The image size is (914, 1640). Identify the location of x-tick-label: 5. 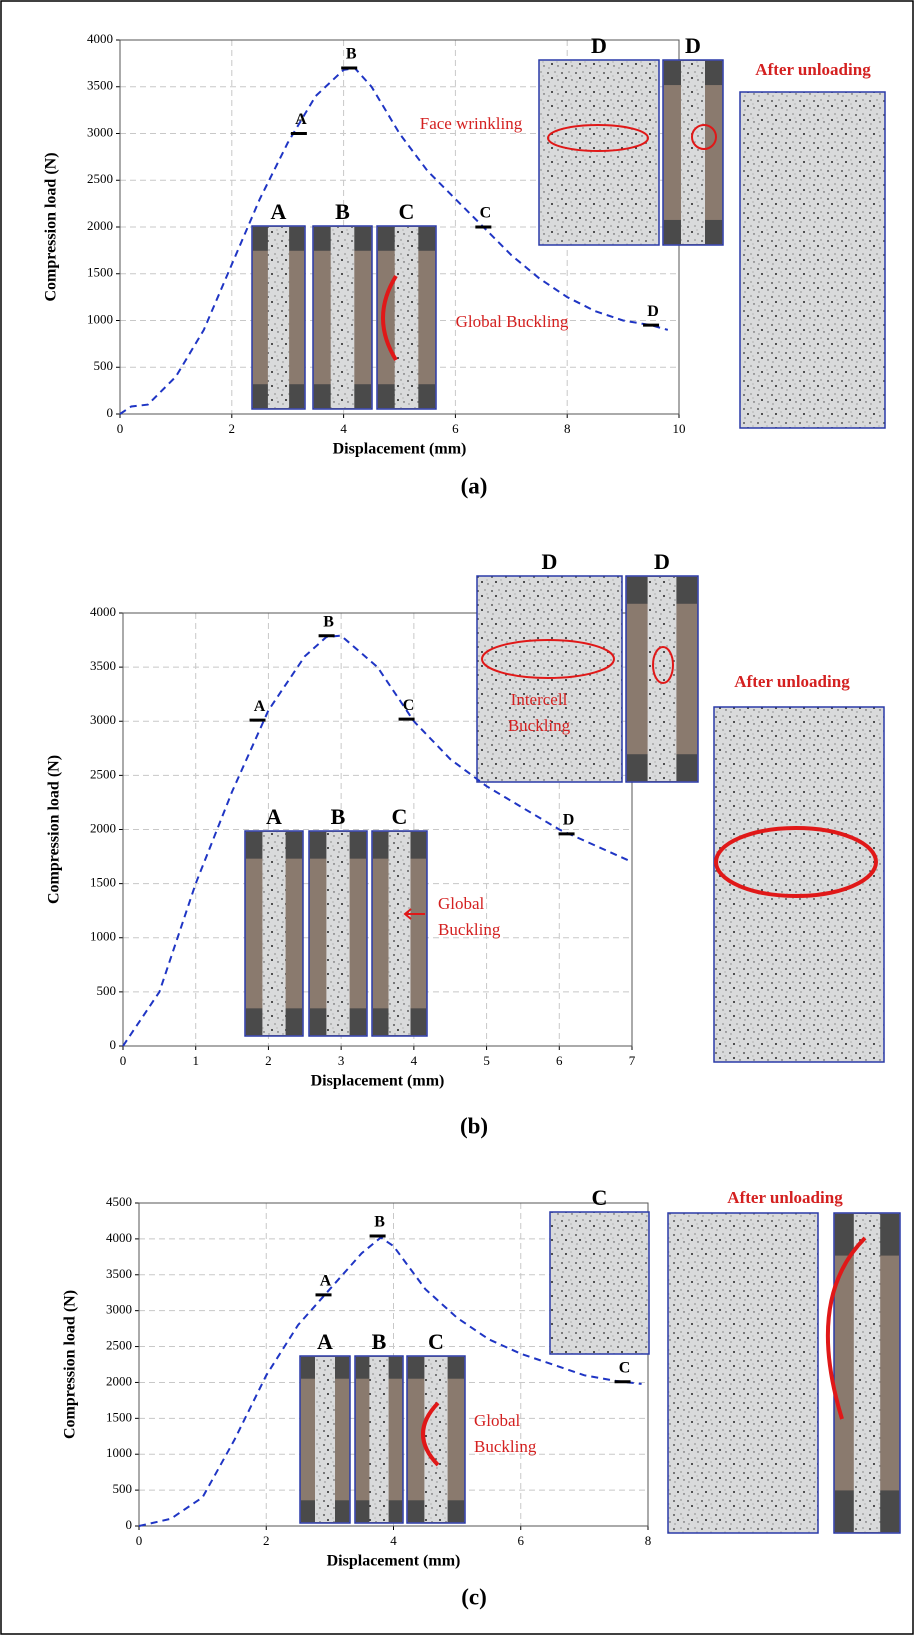
(486, 1060).